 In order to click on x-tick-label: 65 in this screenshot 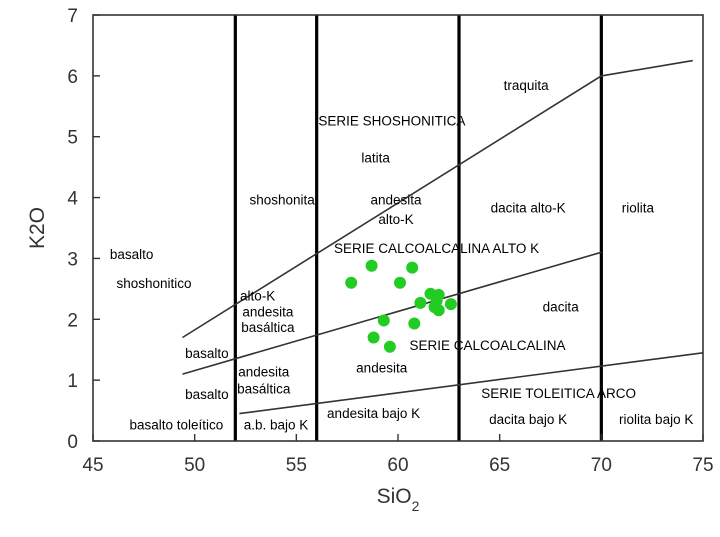, I will do `click(499, 465)`.